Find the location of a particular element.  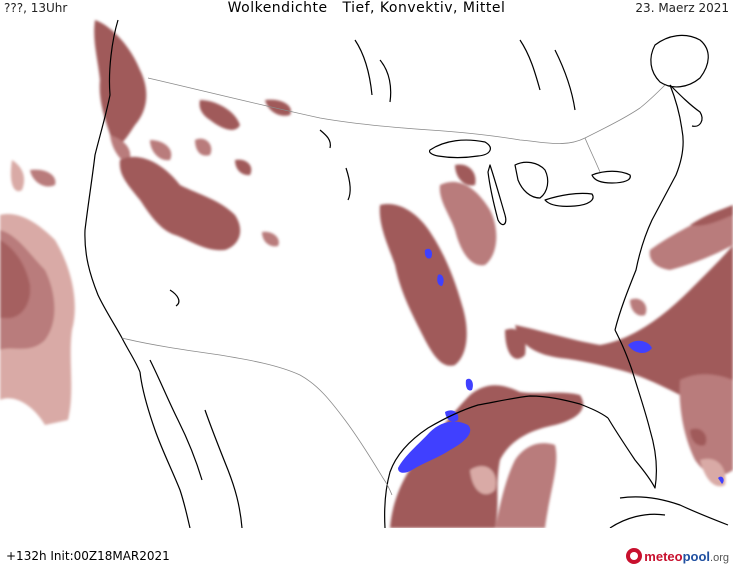

logo-text-pool: pool is located at coordinates (696, 556).